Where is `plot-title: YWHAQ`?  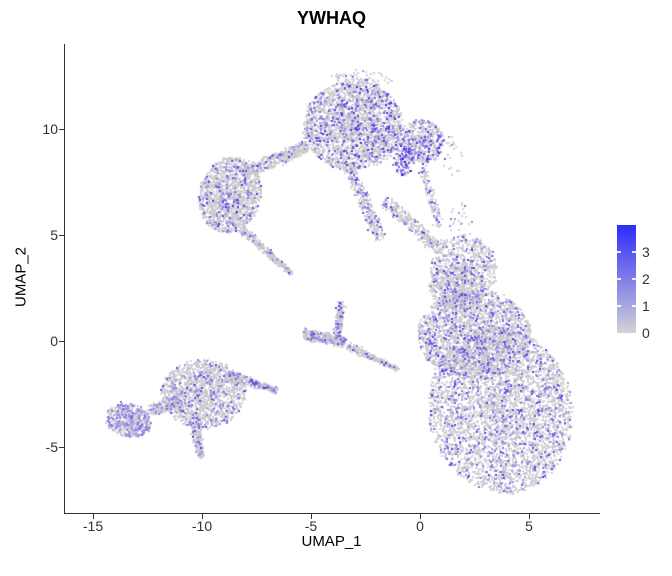
plot-title: YWHAQ is located at coordinates (331, 18).